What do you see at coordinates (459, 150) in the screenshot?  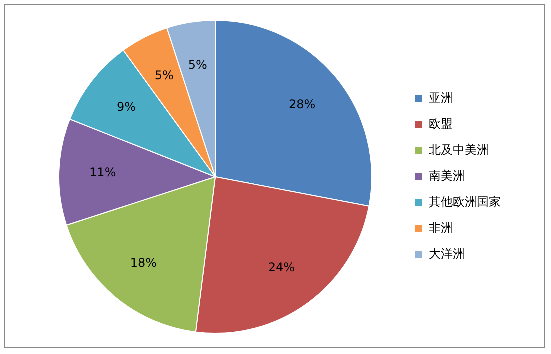 I see `legend-label: 北及中美洲` at bounding box center [459, 150].